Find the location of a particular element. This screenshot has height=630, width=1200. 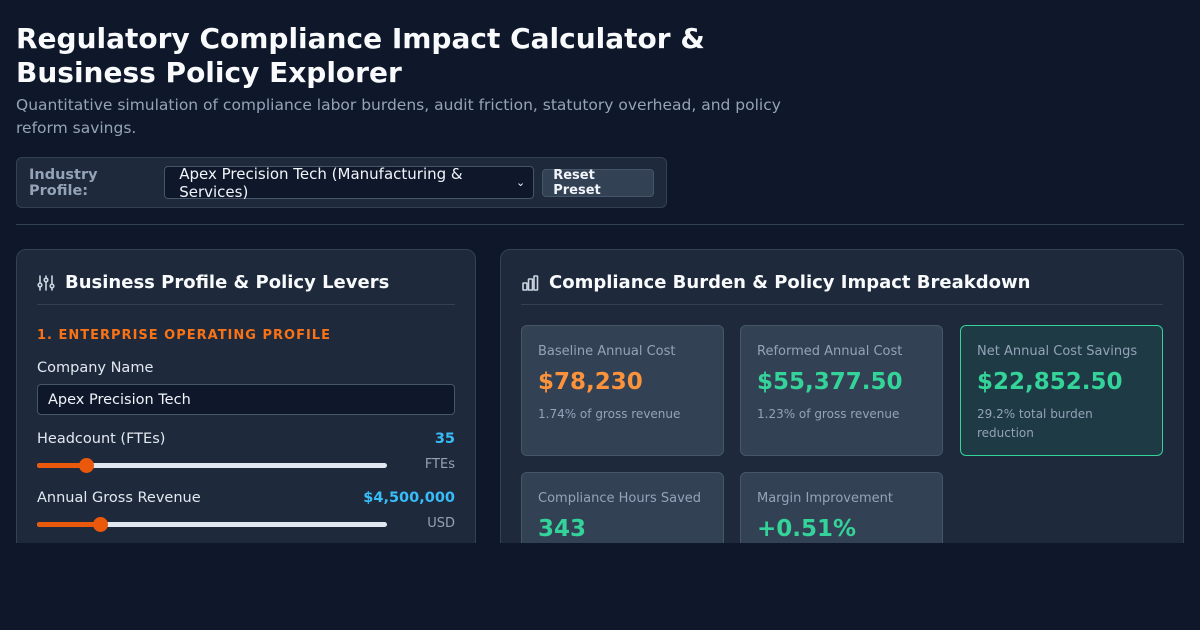

card-value: $55,377.50 is located at coordinates (830, 382).